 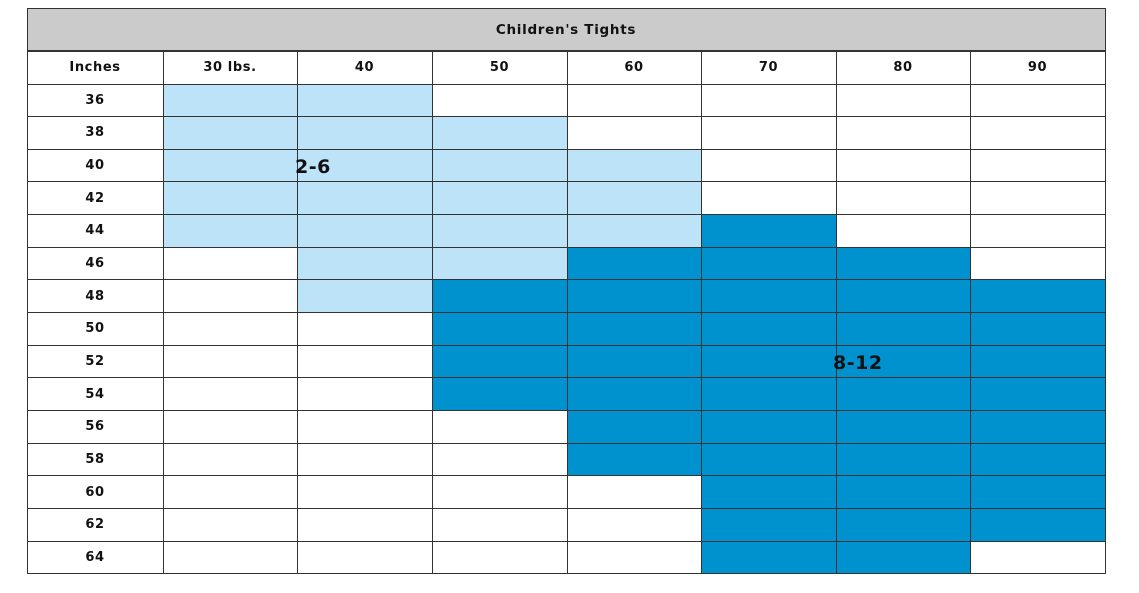 What do you see at coordinates (95, 525) in the screenshot?
I see `row-label: 62` at bounding box center [95, 525].